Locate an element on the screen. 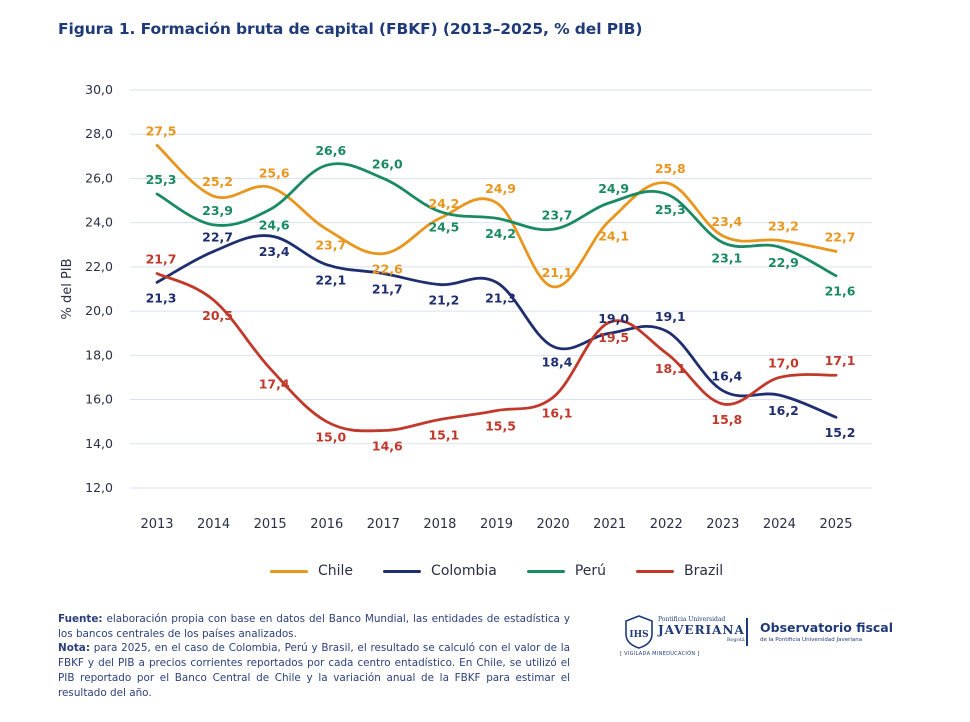 Image resolution: width=970 pixels, height=722 pixels. data-label-brazil: 15,1 is located at coordinates (443, 434).